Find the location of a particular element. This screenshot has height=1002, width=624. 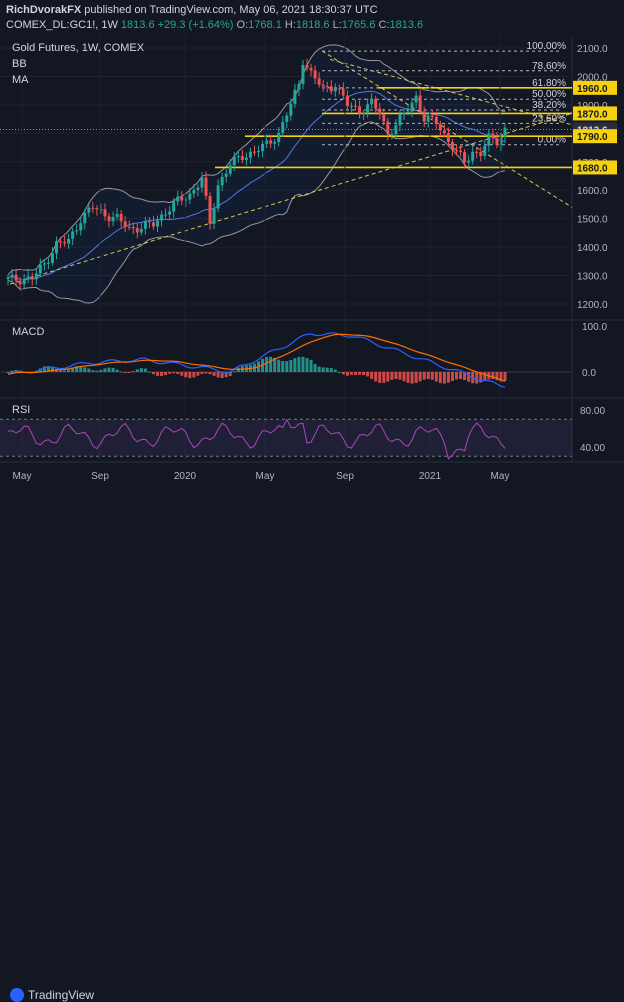

indicator-bb-label: BB is located at coordinates (19, 64).